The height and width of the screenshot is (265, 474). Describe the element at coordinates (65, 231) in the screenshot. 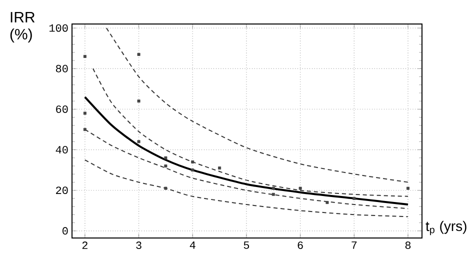

I see `y-tick-label: 0` at that location.